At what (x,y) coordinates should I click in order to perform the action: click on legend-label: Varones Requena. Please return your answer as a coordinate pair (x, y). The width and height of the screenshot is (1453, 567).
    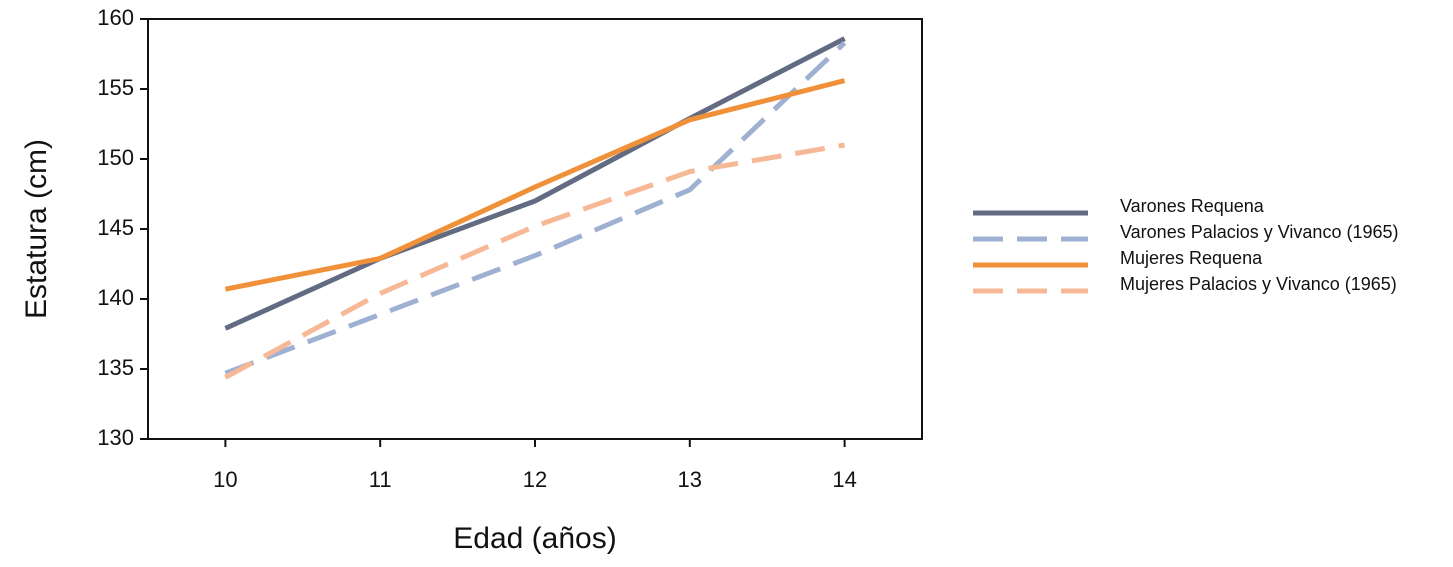
    Looking at the image, I should click on (1192, 206).